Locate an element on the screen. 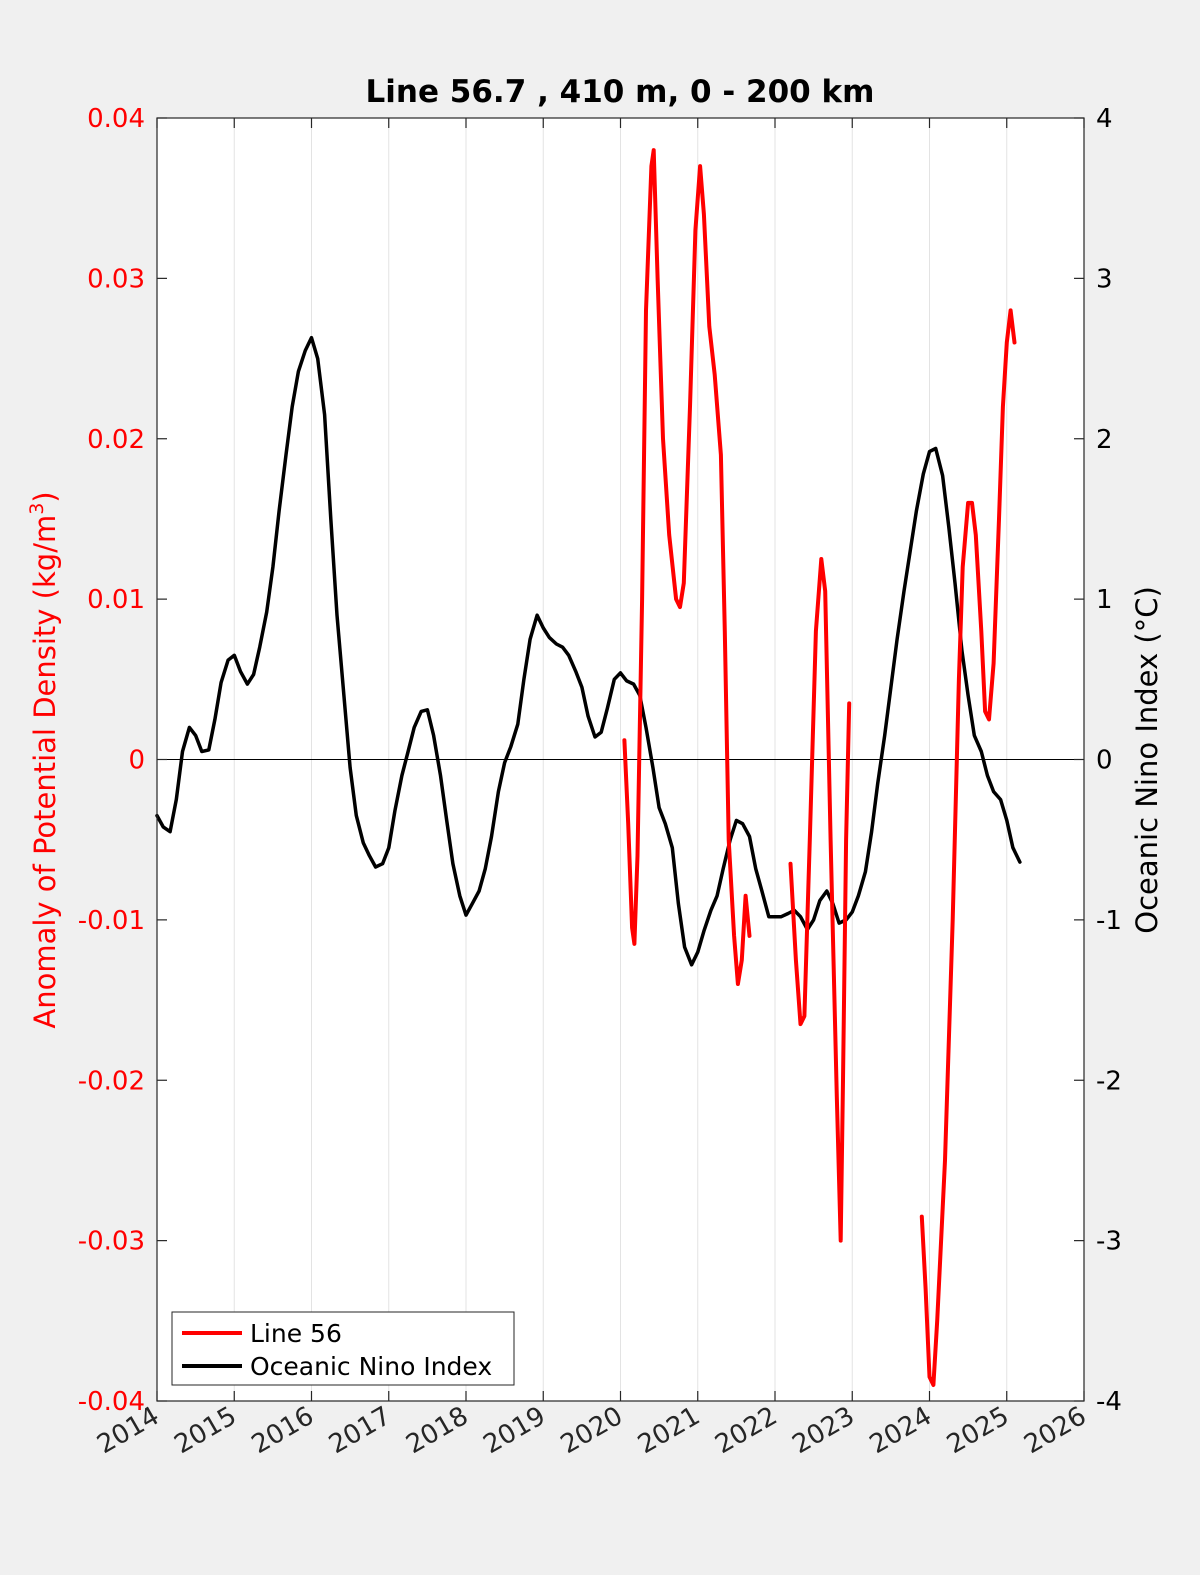 The height and width of the screenshot is (1575, 1200). legend-box is located at coordinates (343, 1348).